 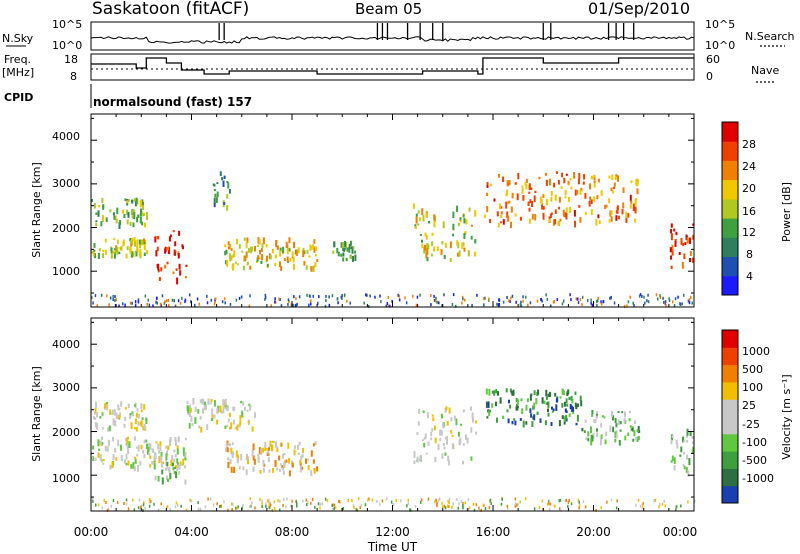 What do you see at coordinates (66, 136) in the screenshot?
I see `power-ytick-4000: 4000` at bounding box center [66, 136].